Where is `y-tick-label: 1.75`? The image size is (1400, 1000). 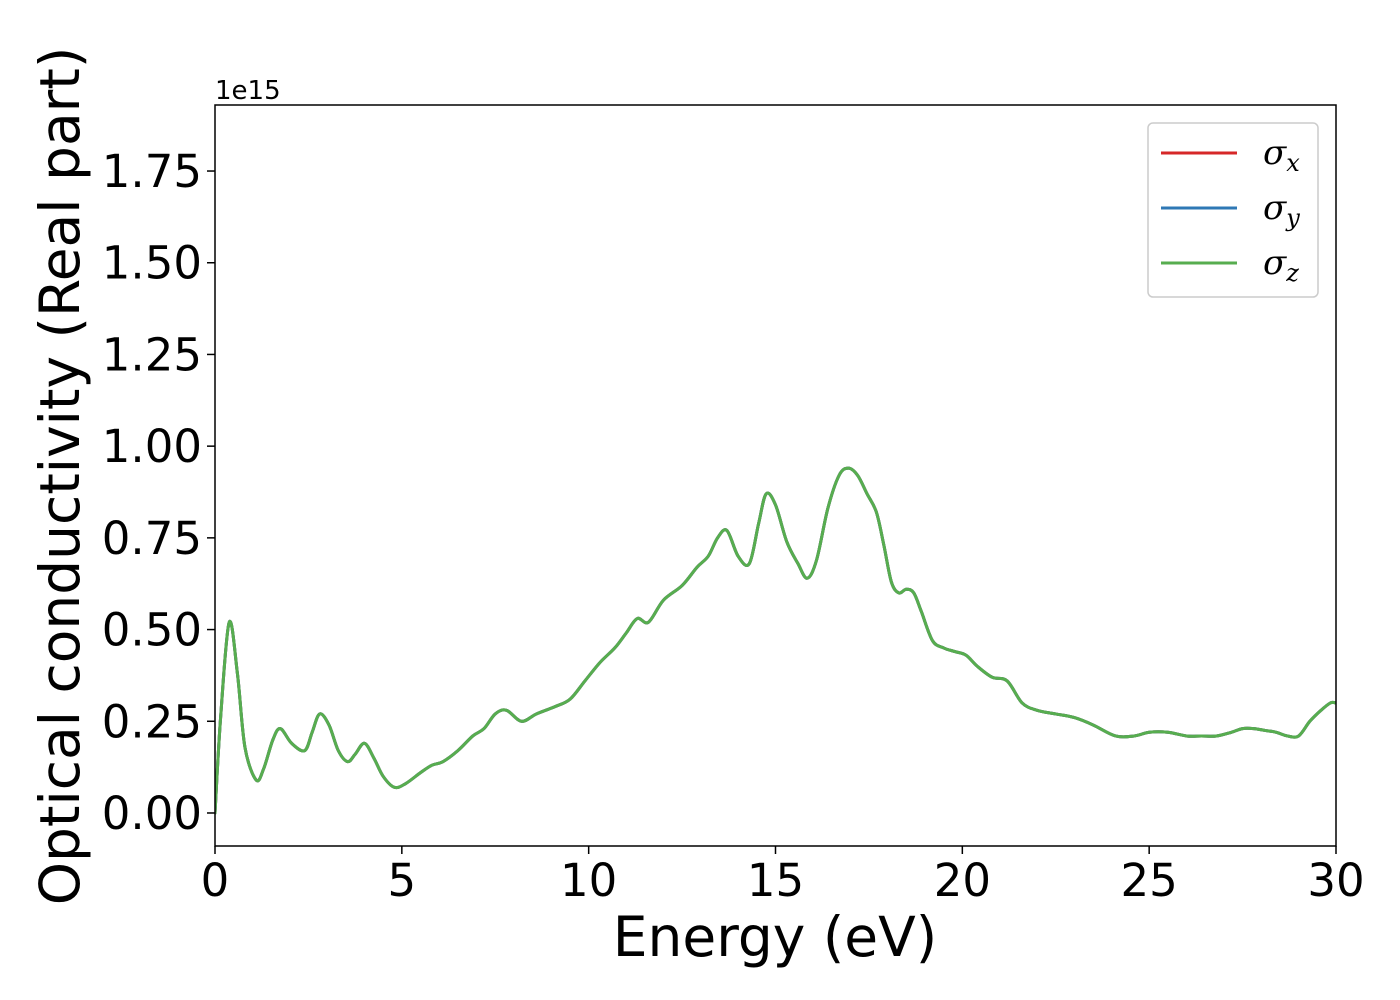
y-tick-label: 1.75 is located at coordinates (152, 171).